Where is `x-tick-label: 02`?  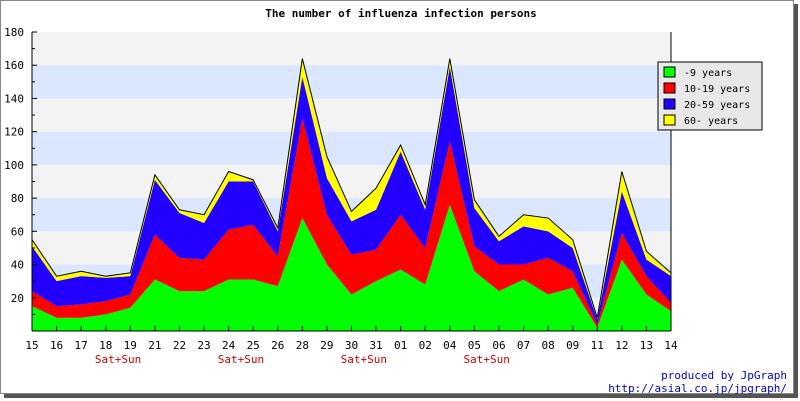 x-tick-label: 02 is located at coordinates (425, 345).